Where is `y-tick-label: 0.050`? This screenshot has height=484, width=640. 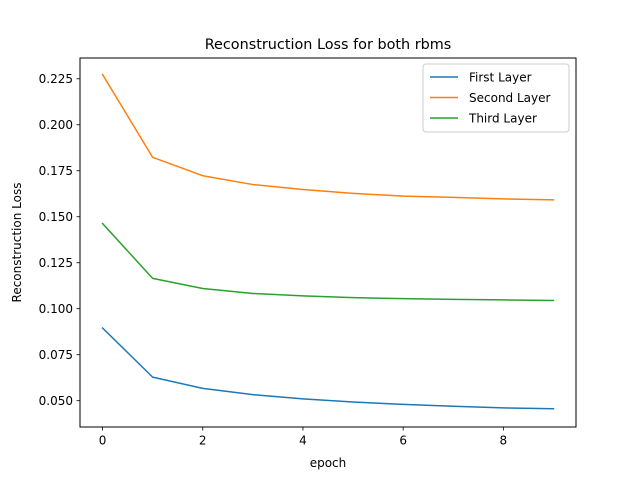 y-tick-label: 0.050 is located at coordinates (56, 401).